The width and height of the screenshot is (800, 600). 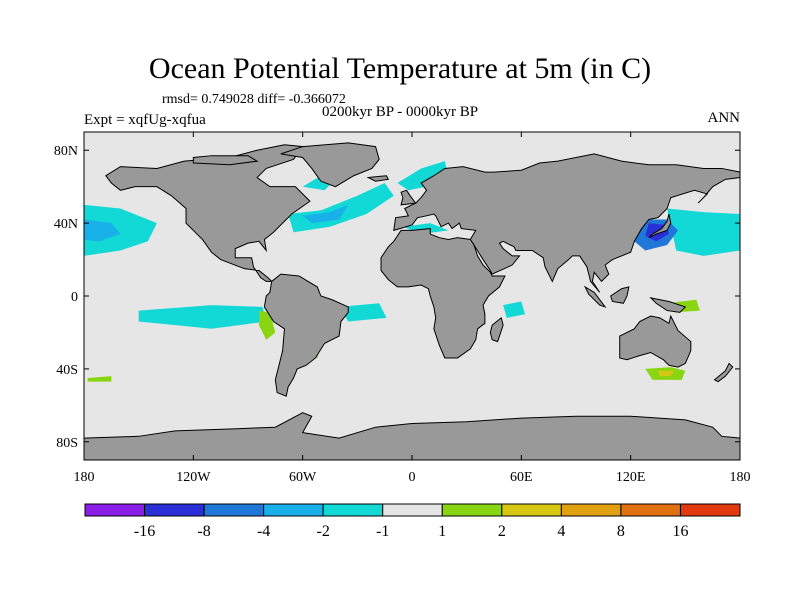 I want to click on landmass-sumatra, so click(x=595, y=296).